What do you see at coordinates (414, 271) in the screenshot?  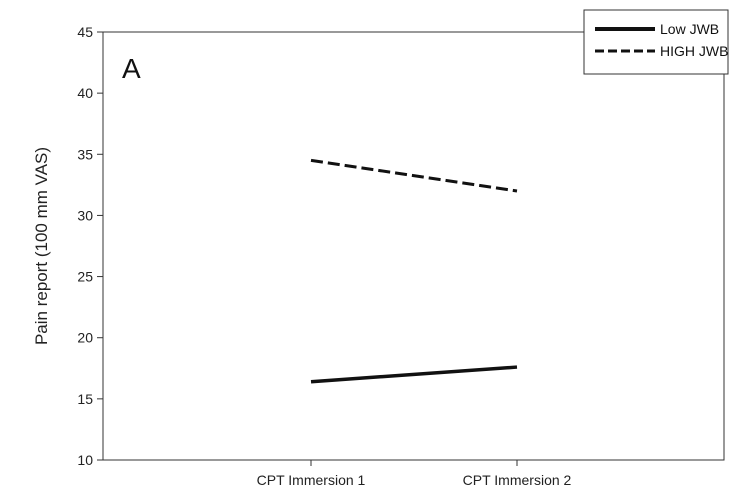 I see `series-group` at bounding box center [414, 271].